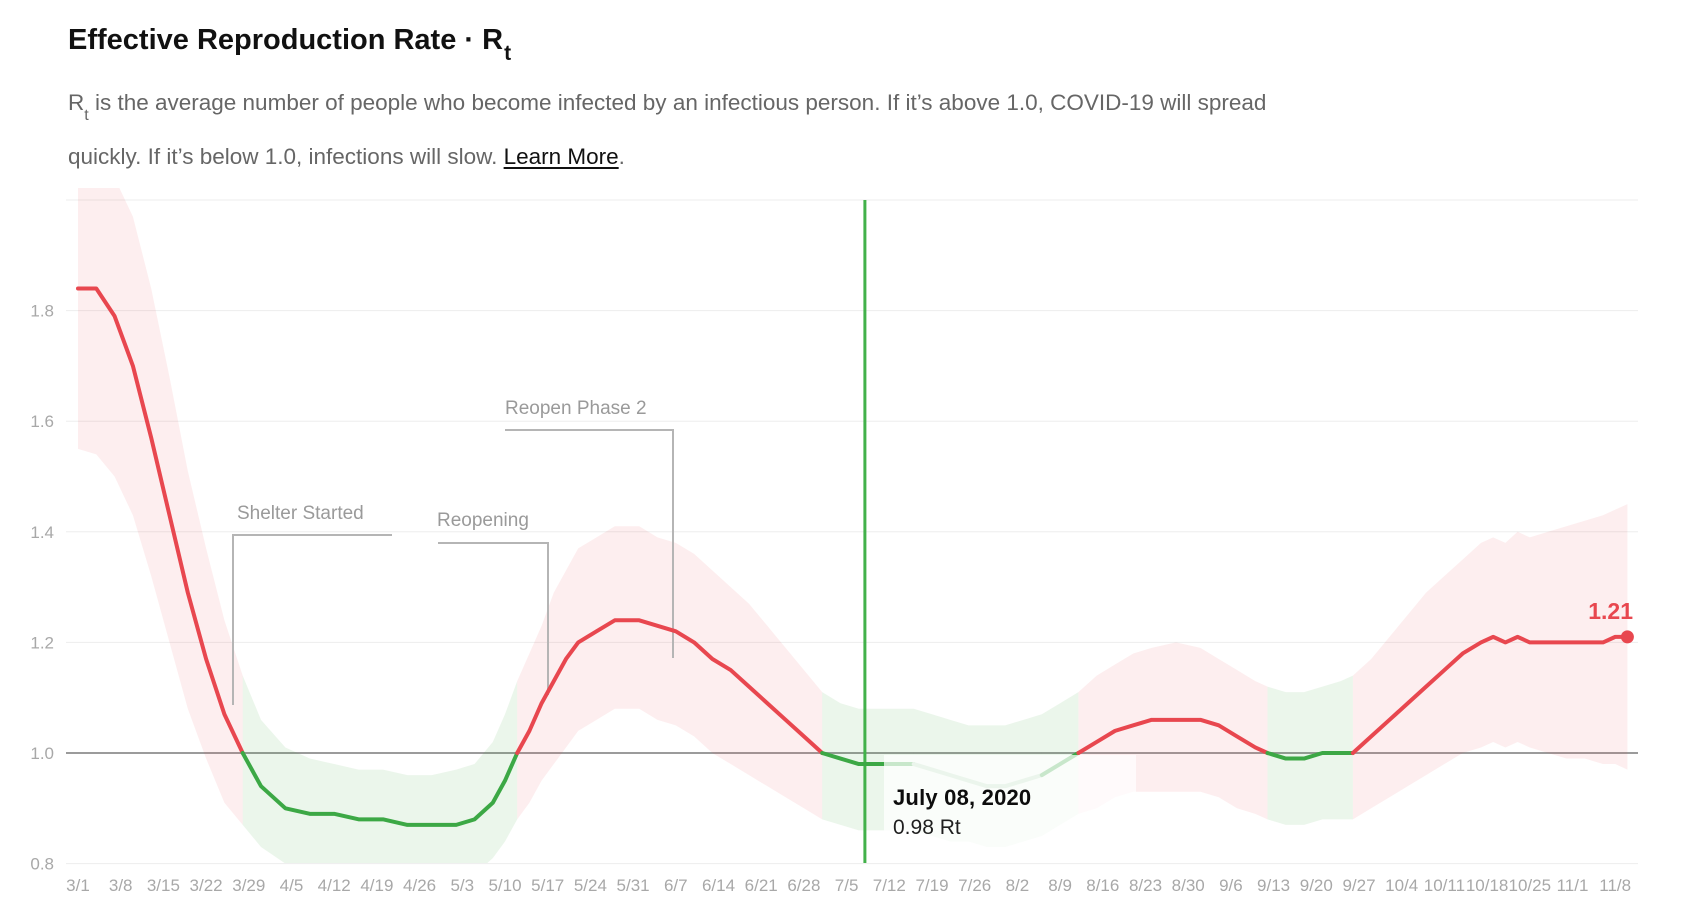 Image resolution: width=1690 pixels, height=918 pixels. I want to click on x-tick-label: 8/23, so click(1145, 885).